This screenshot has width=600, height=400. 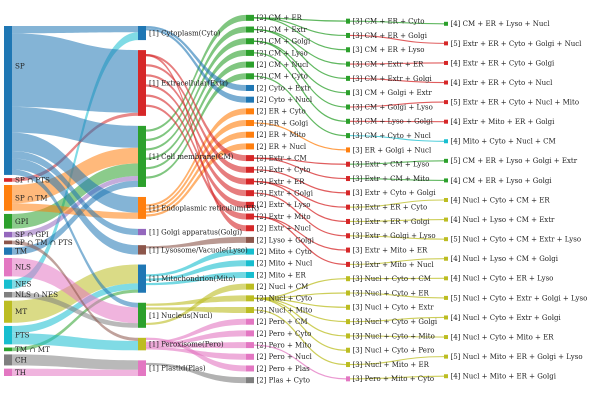 What do you see at coordinates (395, 193) in the screenshot?
I see `combo-label-col3-3-extr-cyto-golgi-12: [3] Extr + Cyto + Golgi` at bounding box center [395, 193].